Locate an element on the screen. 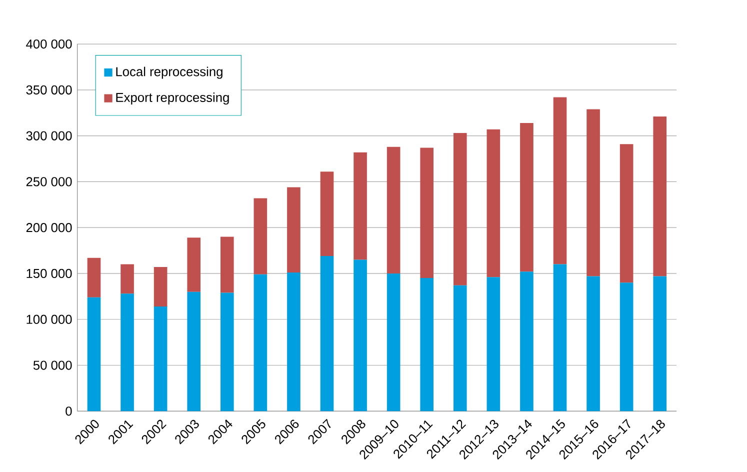  y-tick-label: 400 000 is located at coordinates (49, 43).